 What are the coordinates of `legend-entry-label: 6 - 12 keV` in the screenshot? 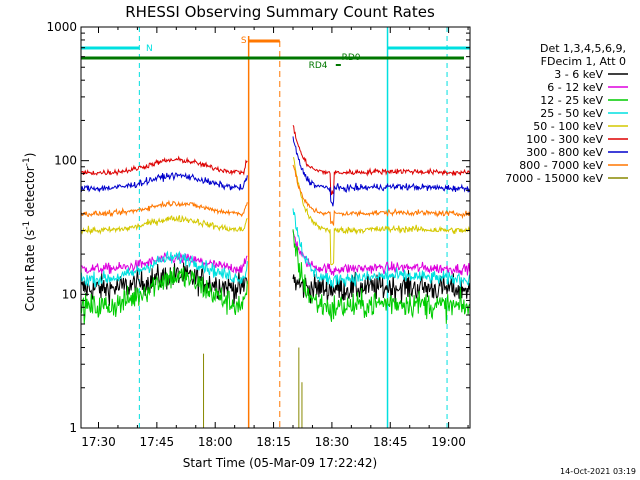 It's located at (575, 87).